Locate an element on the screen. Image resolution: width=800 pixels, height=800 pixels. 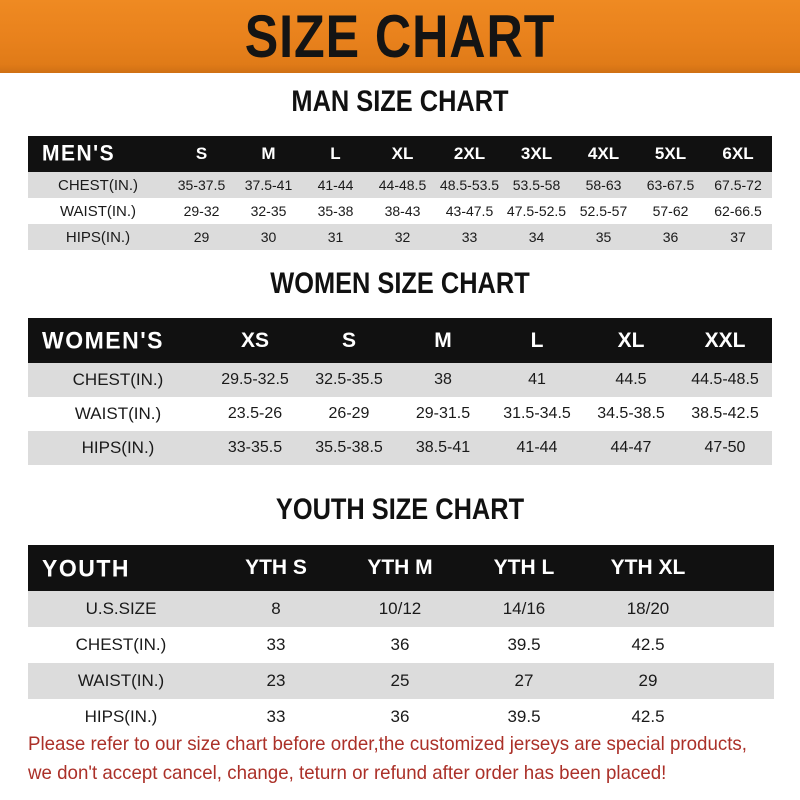
men-col-header: 5XL is located at coordinates (670, 153).